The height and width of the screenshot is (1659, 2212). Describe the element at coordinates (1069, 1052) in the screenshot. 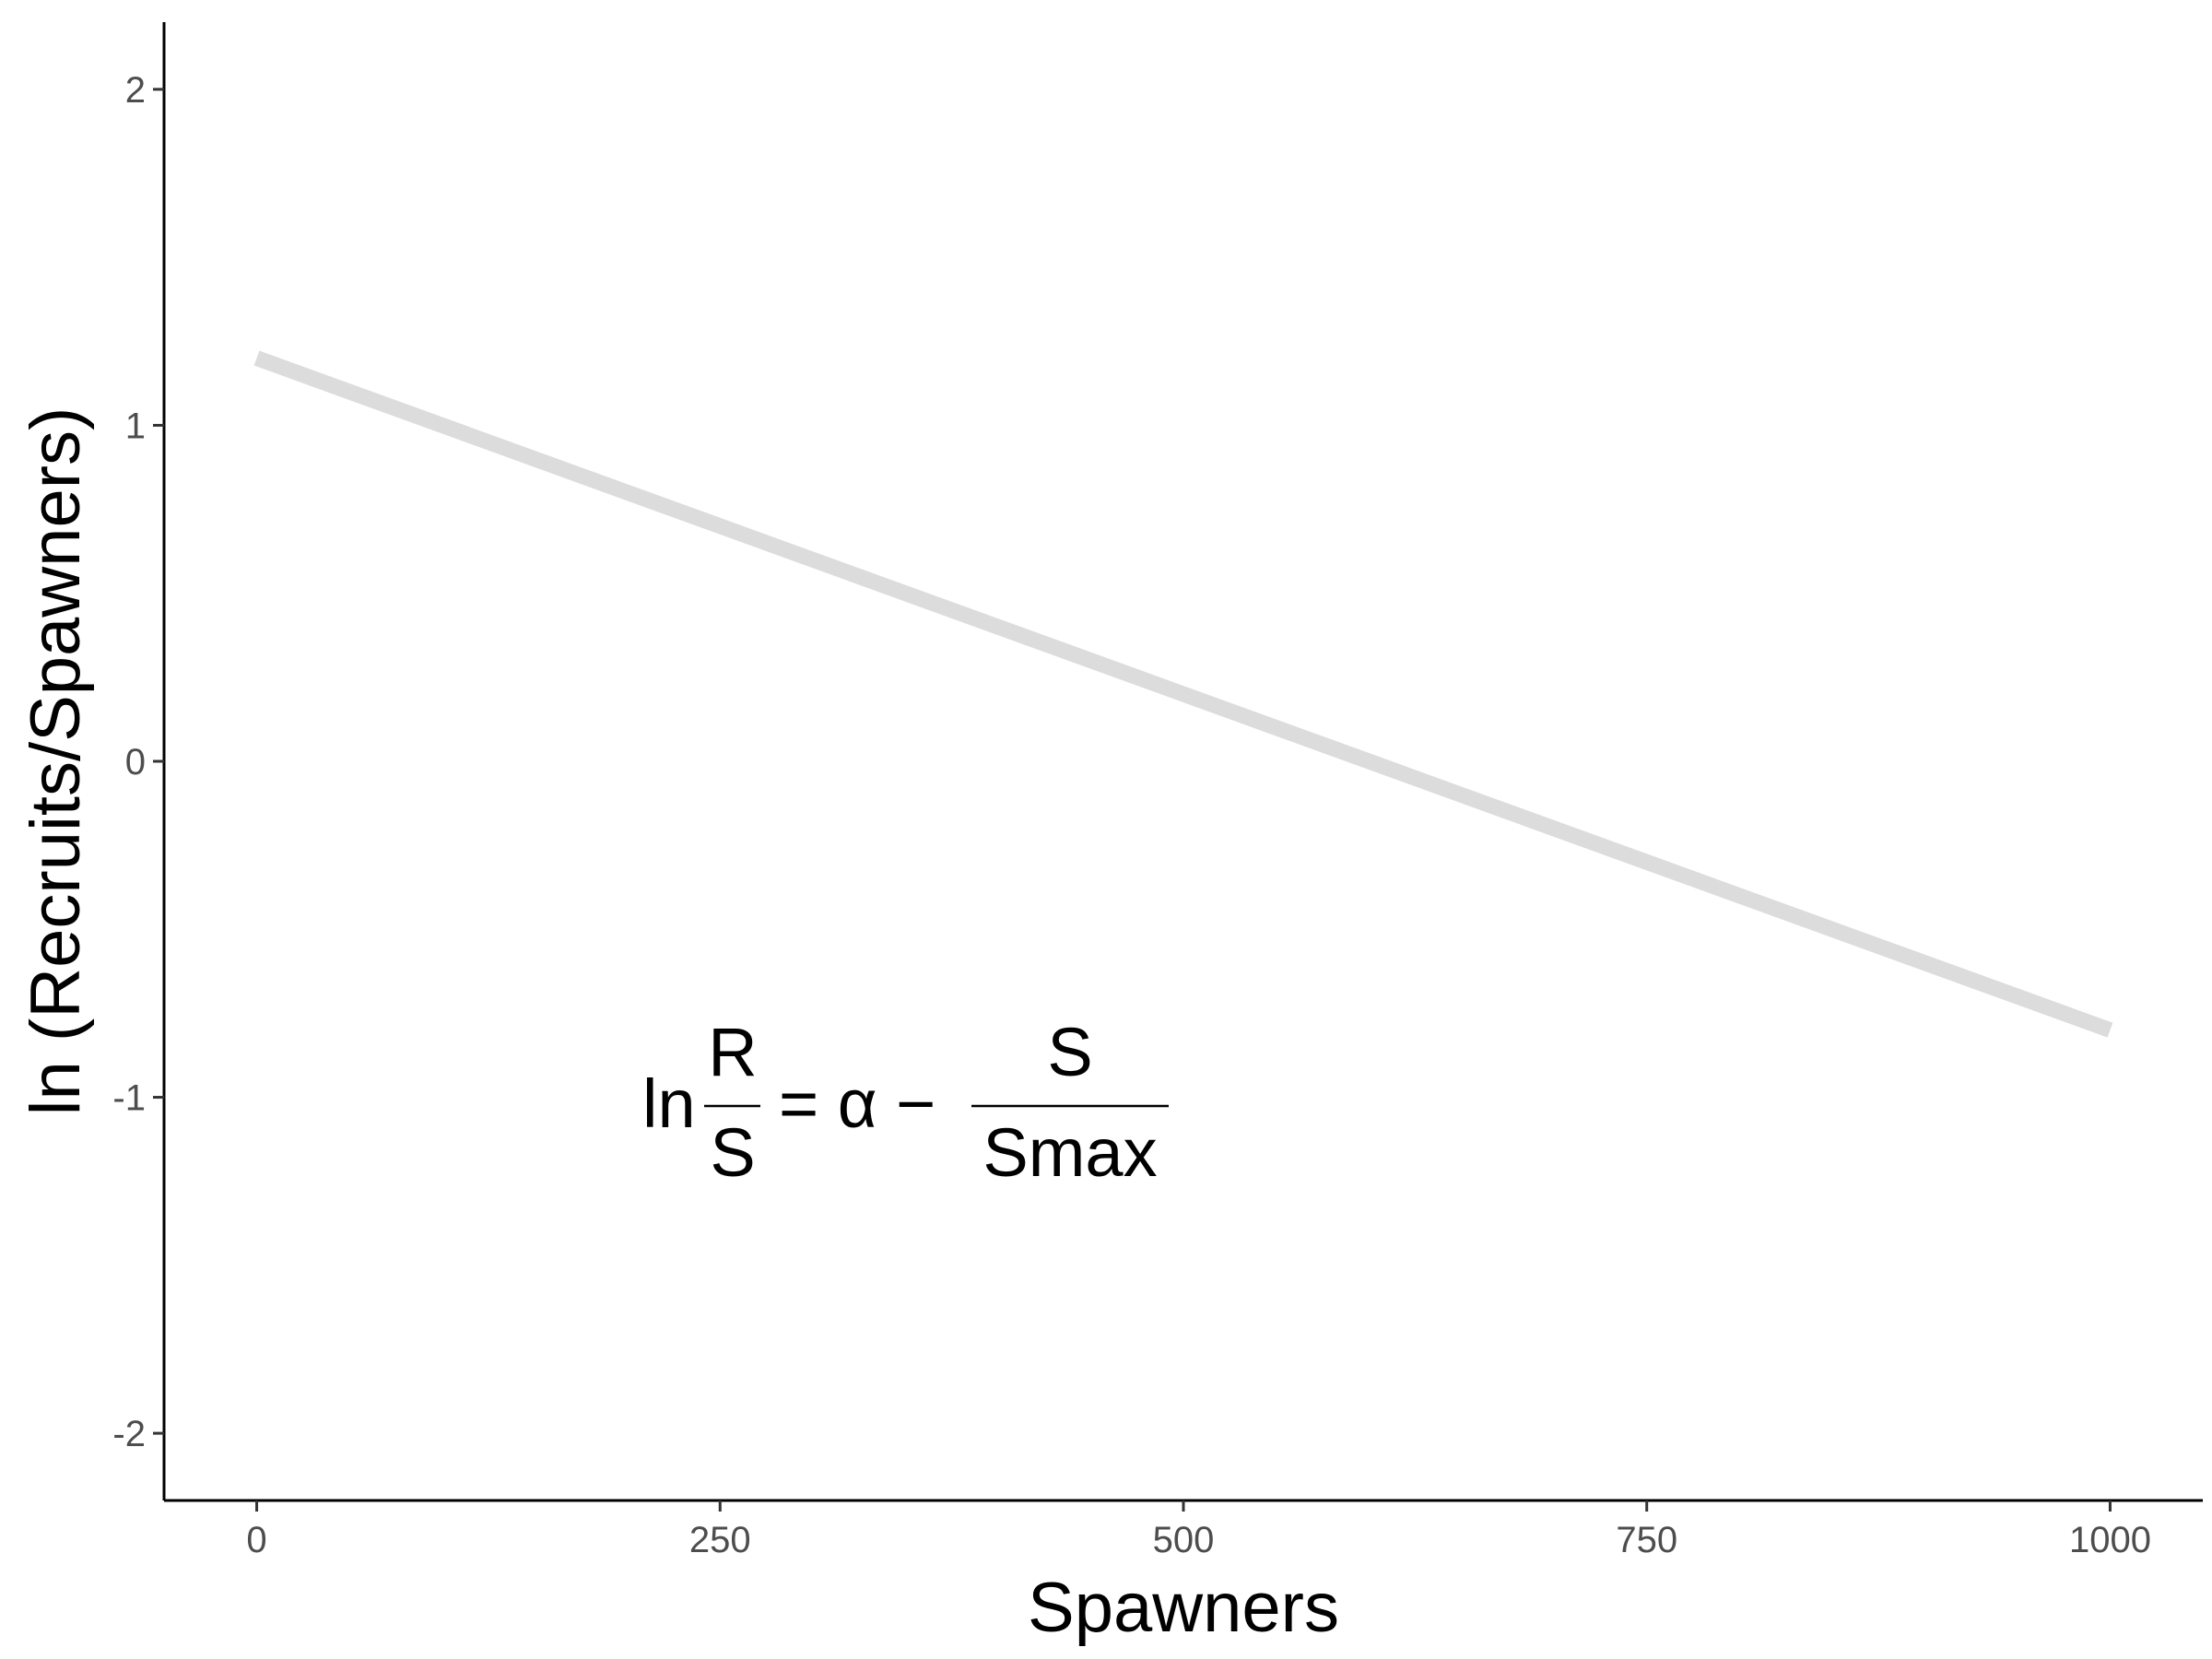

I see `equation-frac2-numerator: S` at that location.